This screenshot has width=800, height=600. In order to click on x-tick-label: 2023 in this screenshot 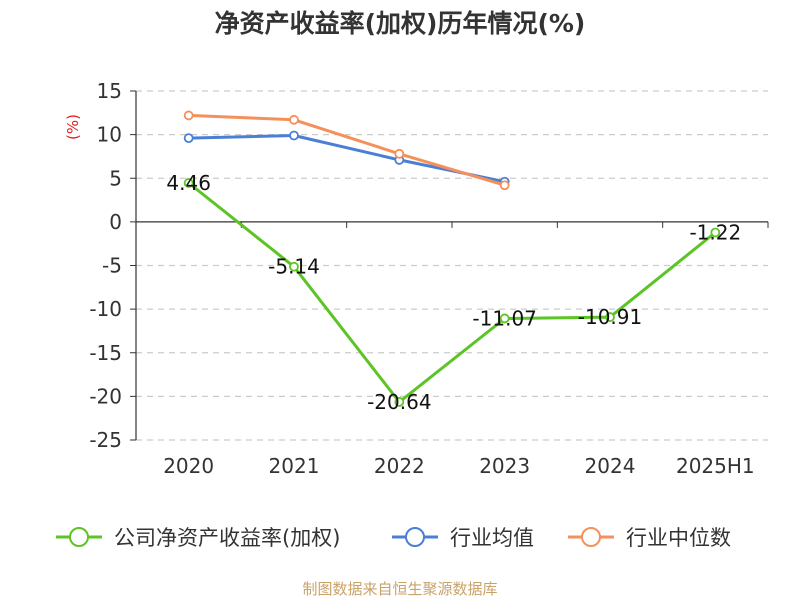, I will do `click(504, 466)`.